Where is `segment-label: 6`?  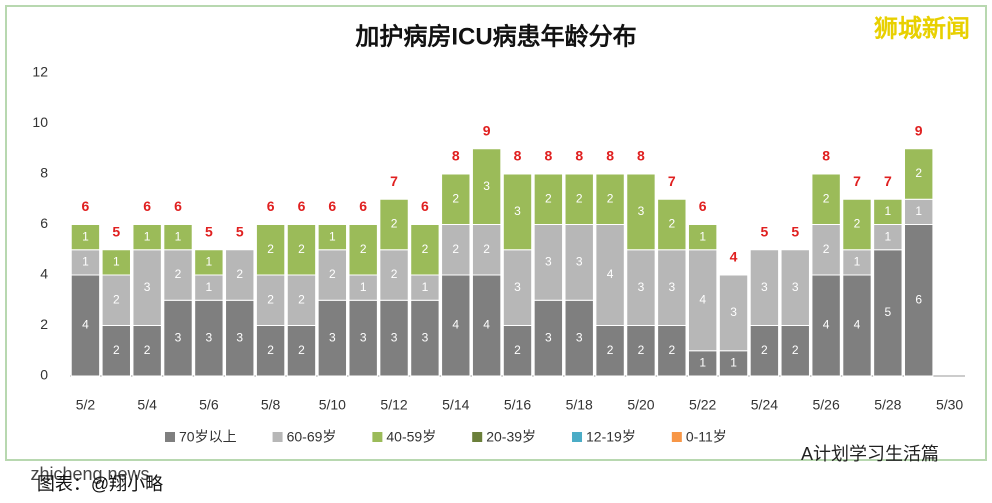
segment-label: 6 is located at coordinates (918, 299).